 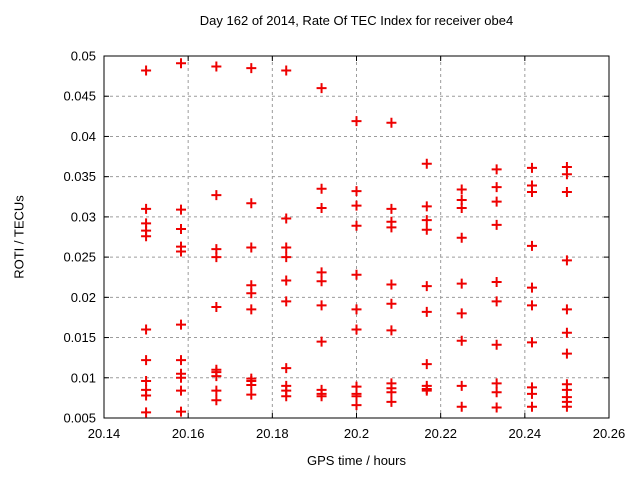 What do you see at coordinates (440, 433) in the screenshot?
I see `x-tick-label: 20.22` at bounding box center [440, 433].